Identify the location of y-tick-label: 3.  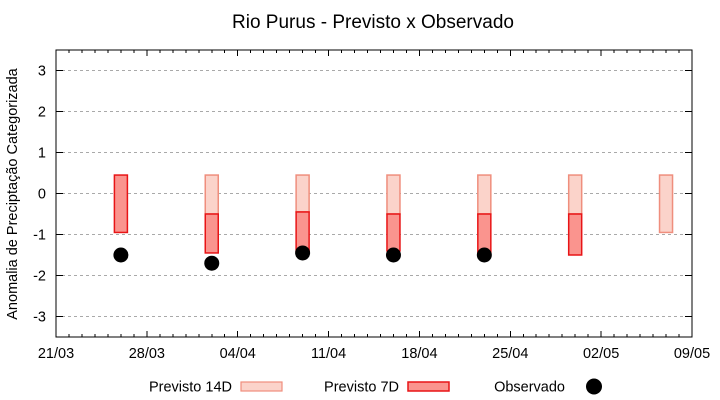
(42, 72).